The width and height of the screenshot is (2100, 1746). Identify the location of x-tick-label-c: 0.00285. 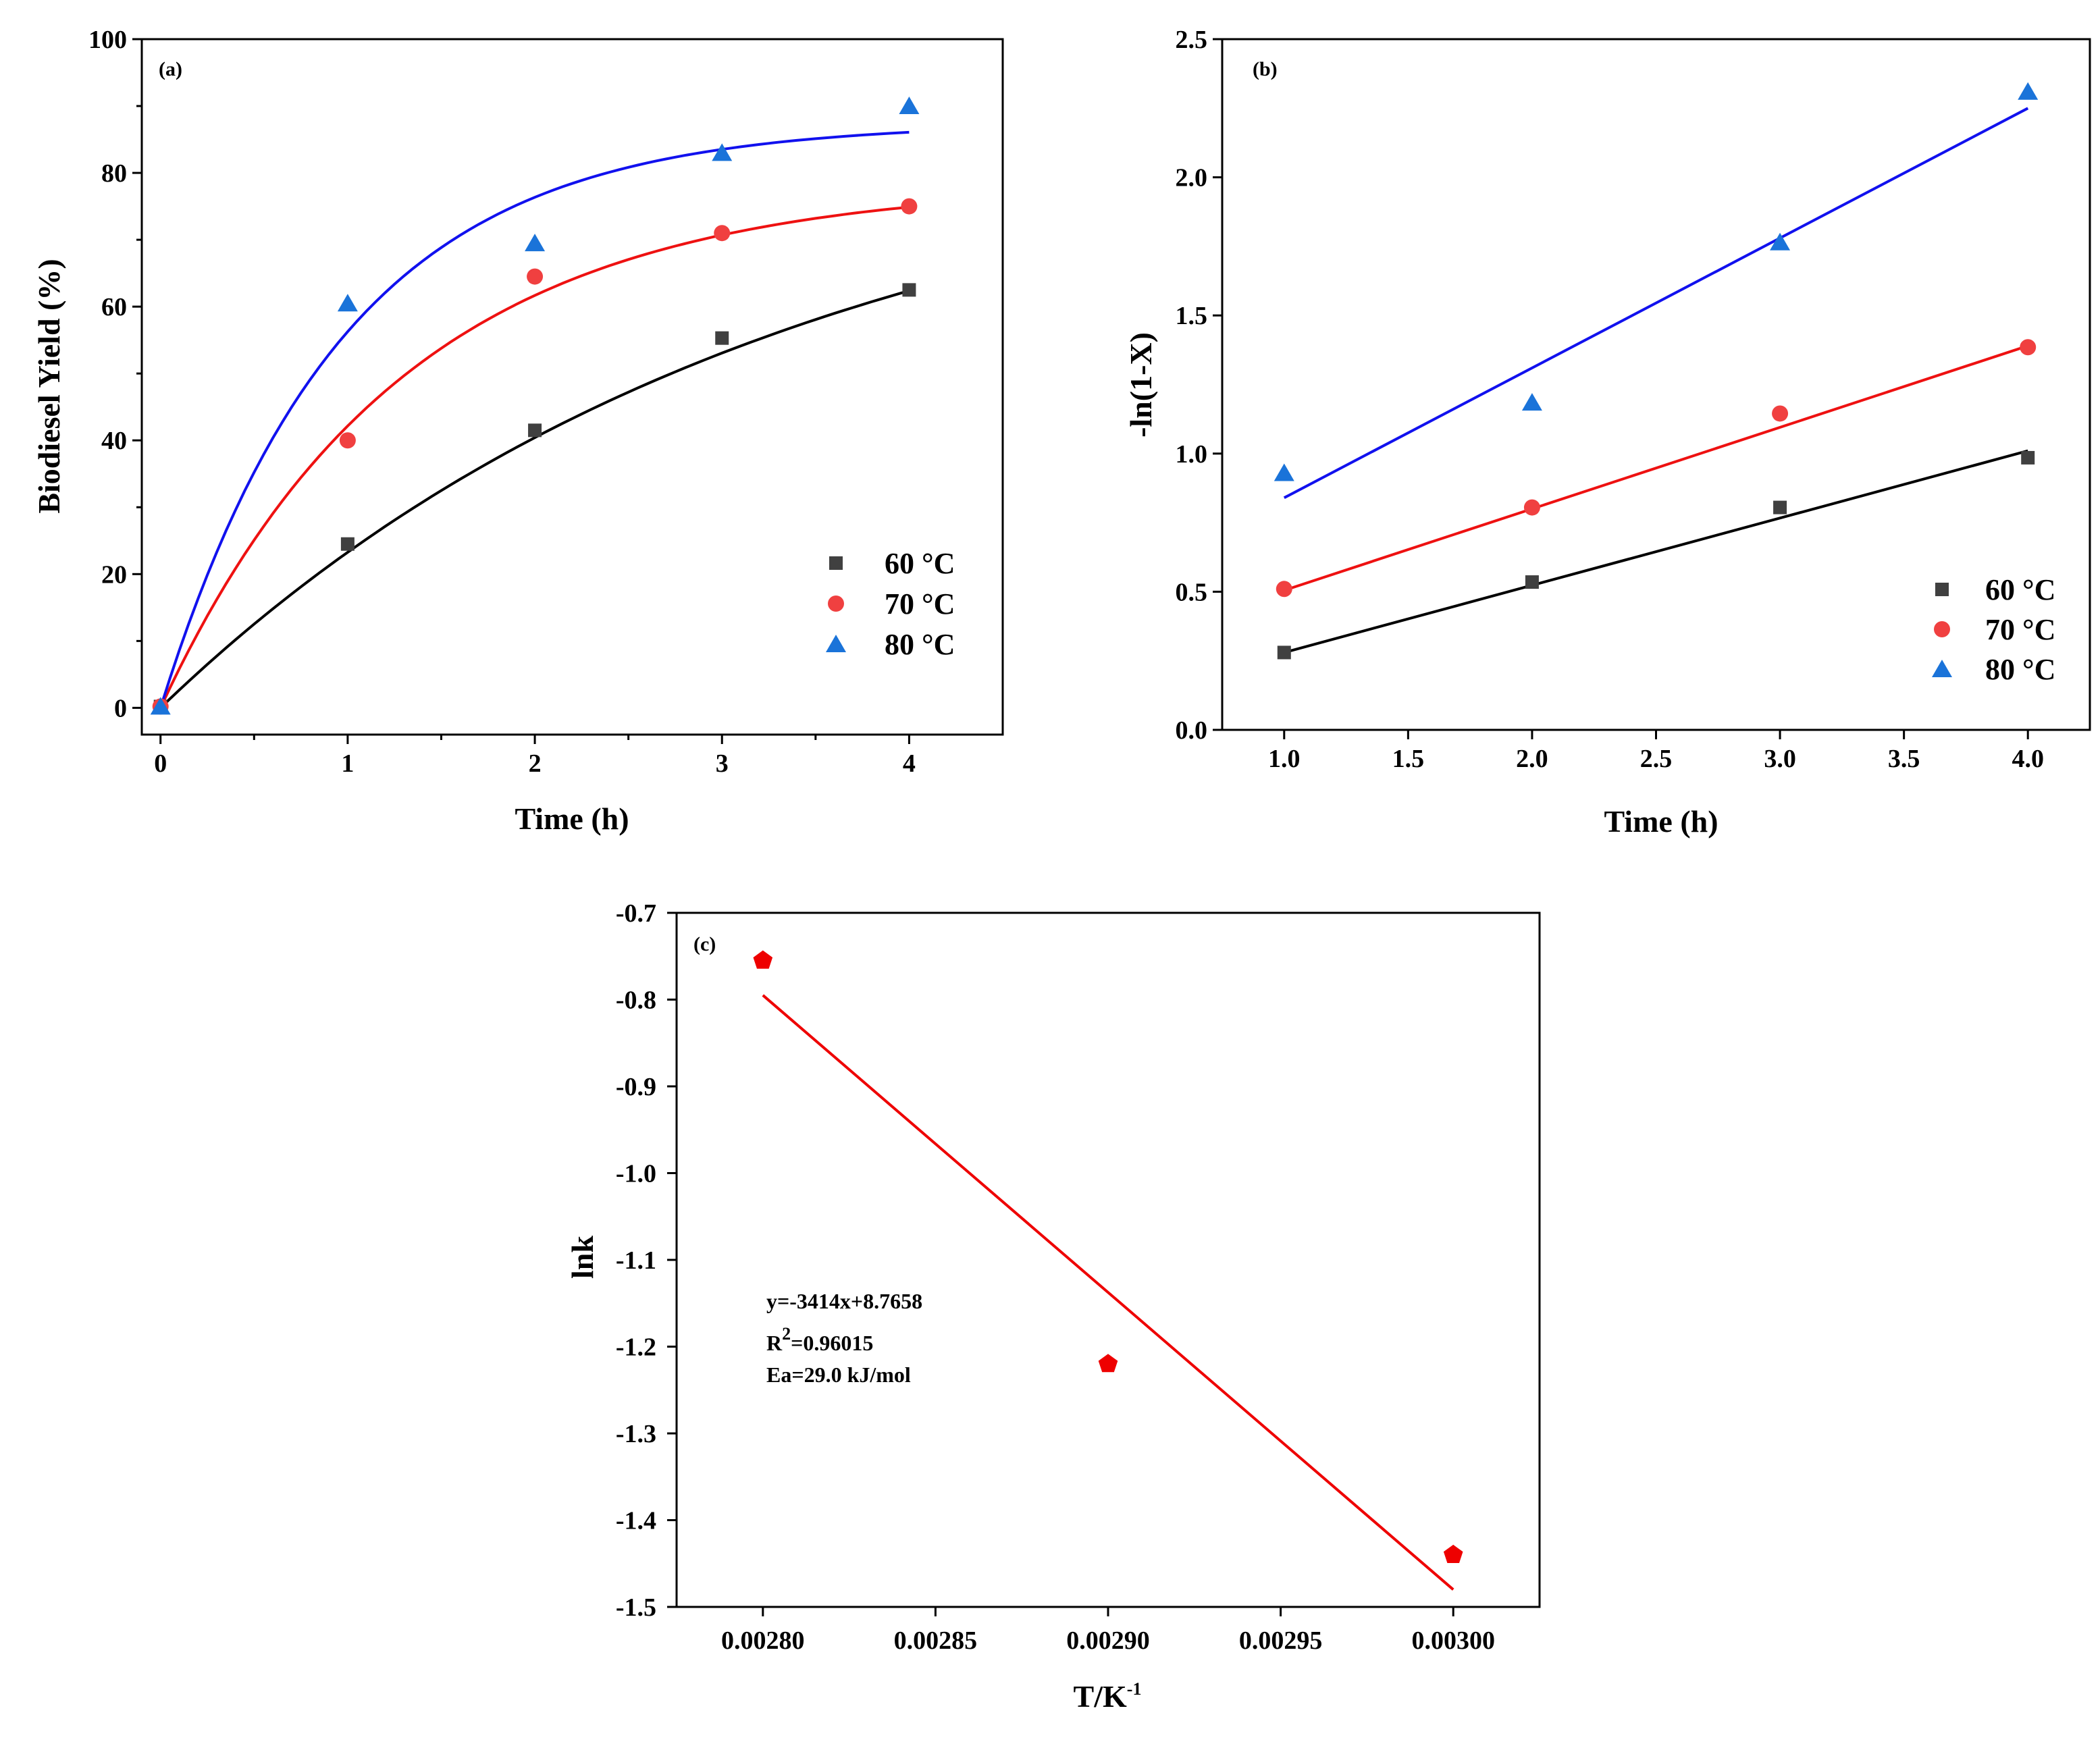
(936, 1640).